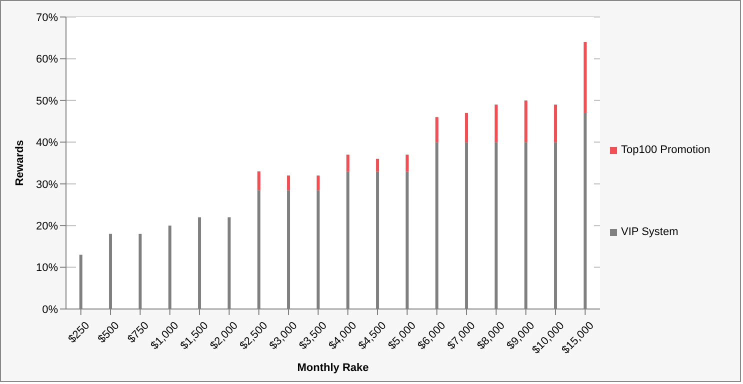 This screenshot has width=743, height=384. What do you see at coordinates (47, 226) in the screenshot?
I see `y-tick-label: 20%` at bounding box center [47, 226].